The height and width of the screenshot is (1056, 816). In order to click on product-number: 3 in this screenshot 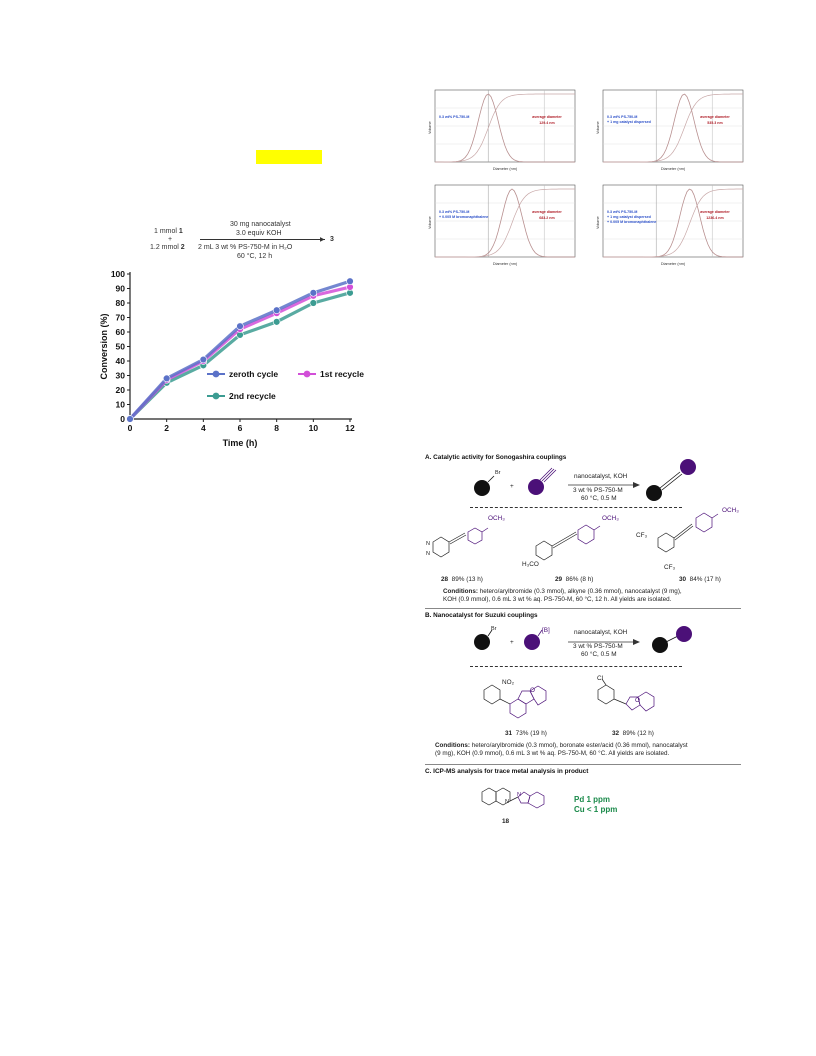, I will do `click(332, 239)`.